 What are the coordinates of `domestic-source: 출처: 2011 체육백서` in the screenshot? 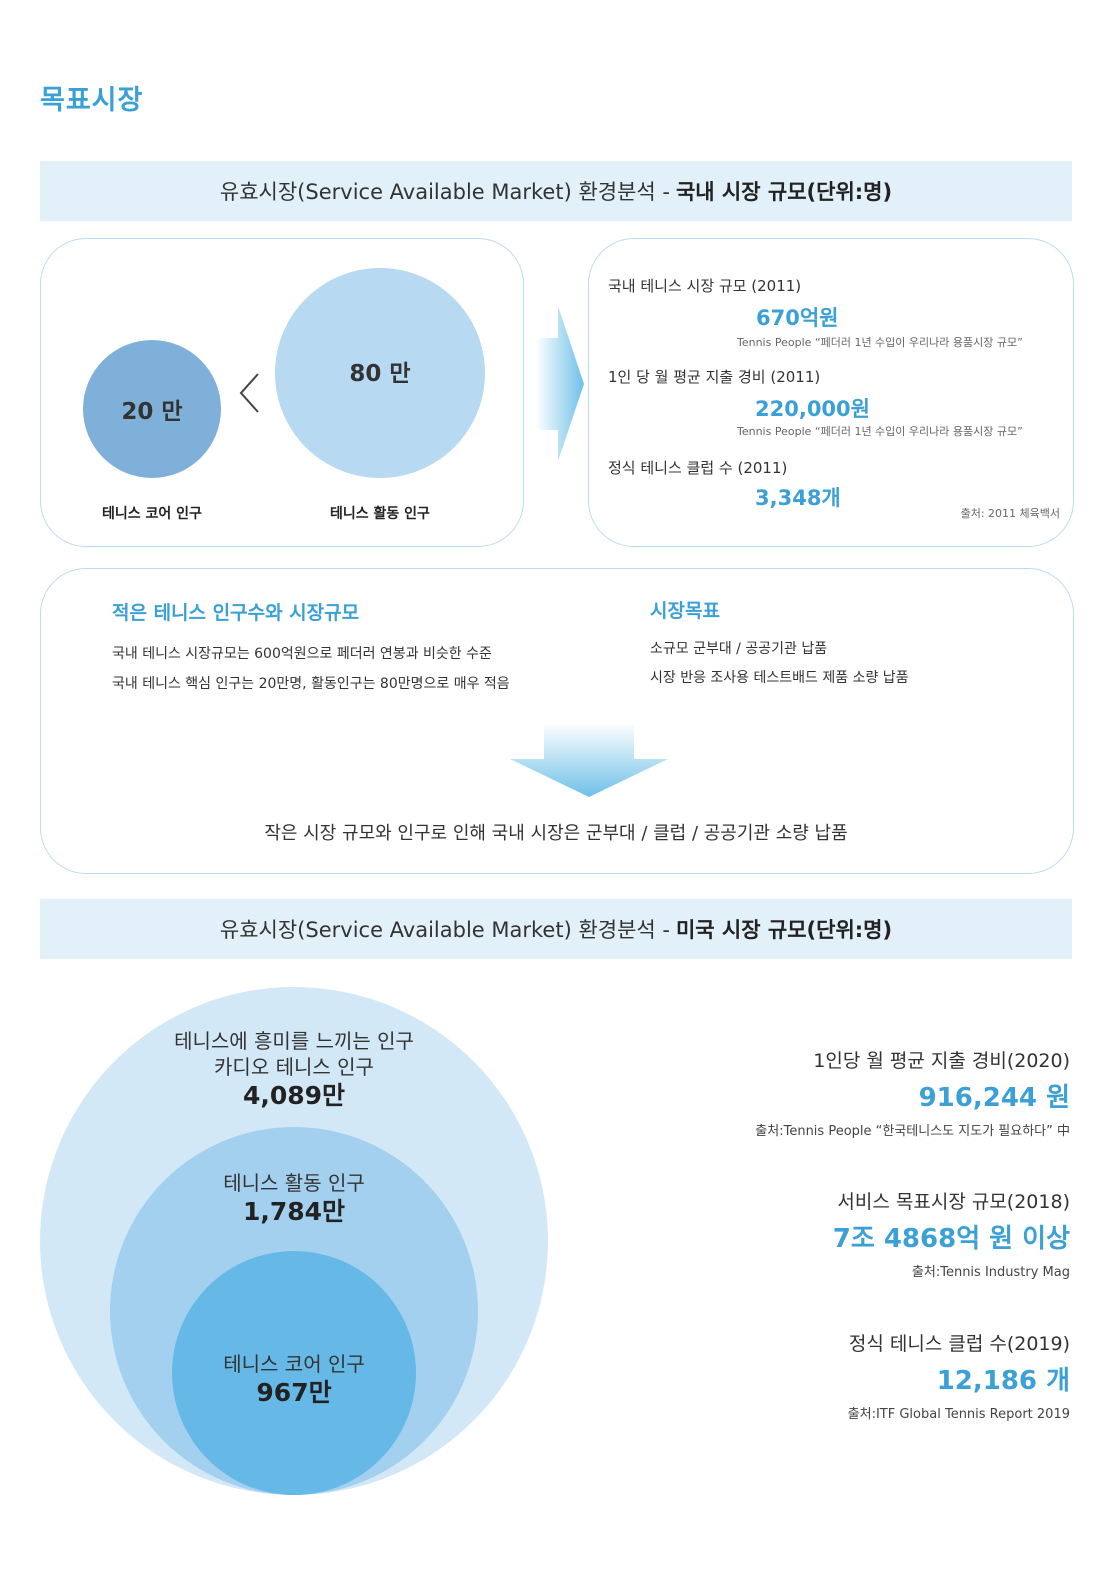 It's located at (1010, 513).